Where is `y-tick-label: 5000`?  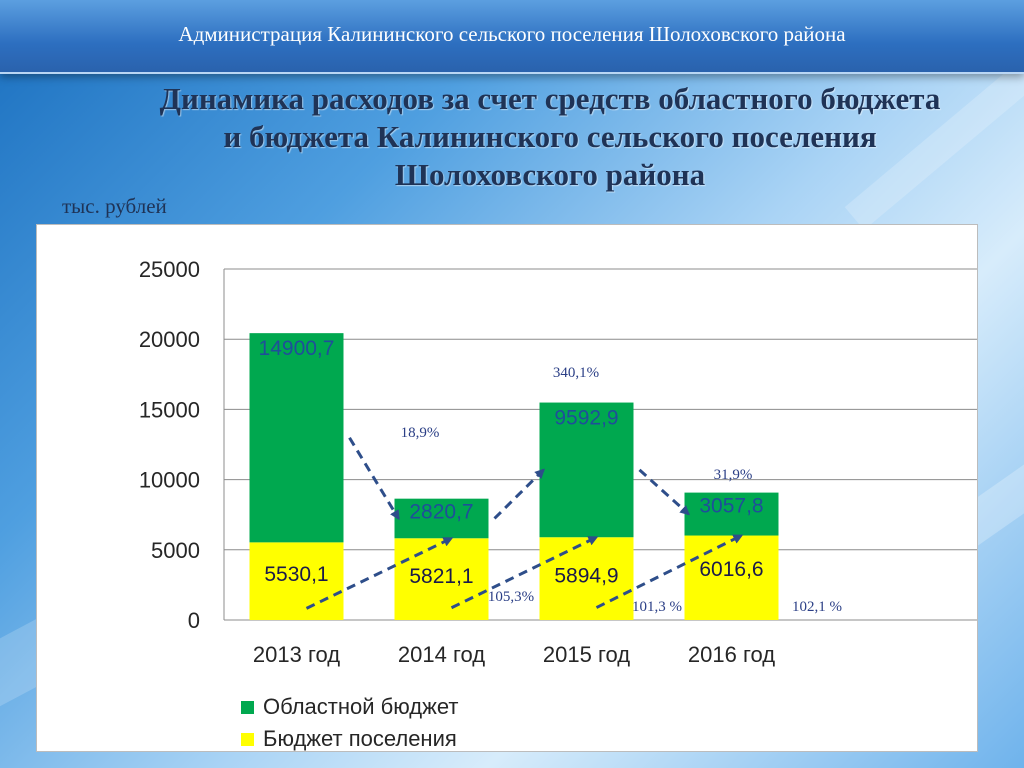
y-tick-label: 5000 is located at coordinates (175, 550).